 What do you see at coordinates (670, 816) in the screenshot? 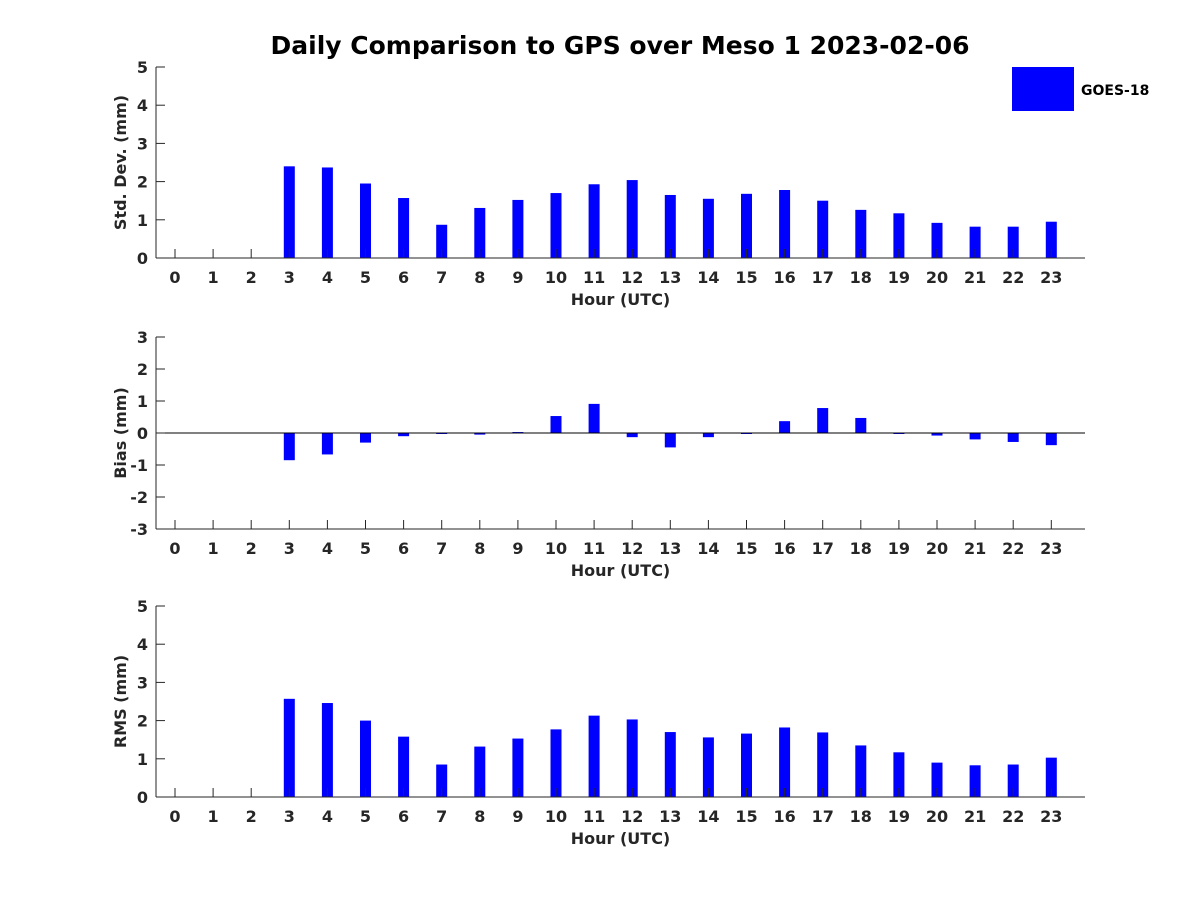
I see `rms-x-tick-label: 13` at bounding box center [670, 816].